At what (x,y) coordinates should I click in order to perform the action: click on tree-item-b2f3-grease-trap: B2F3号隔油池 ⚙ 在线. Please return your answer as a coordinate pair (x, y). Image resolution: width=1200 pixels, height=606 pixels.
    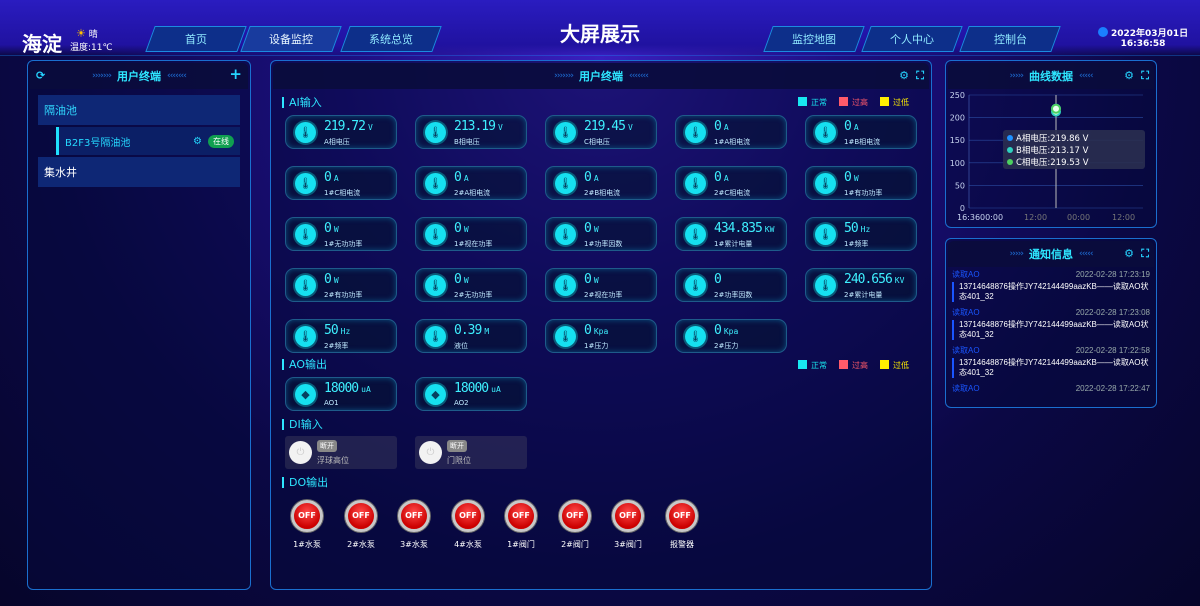
    Looking at the image, I should click on (148, 141).